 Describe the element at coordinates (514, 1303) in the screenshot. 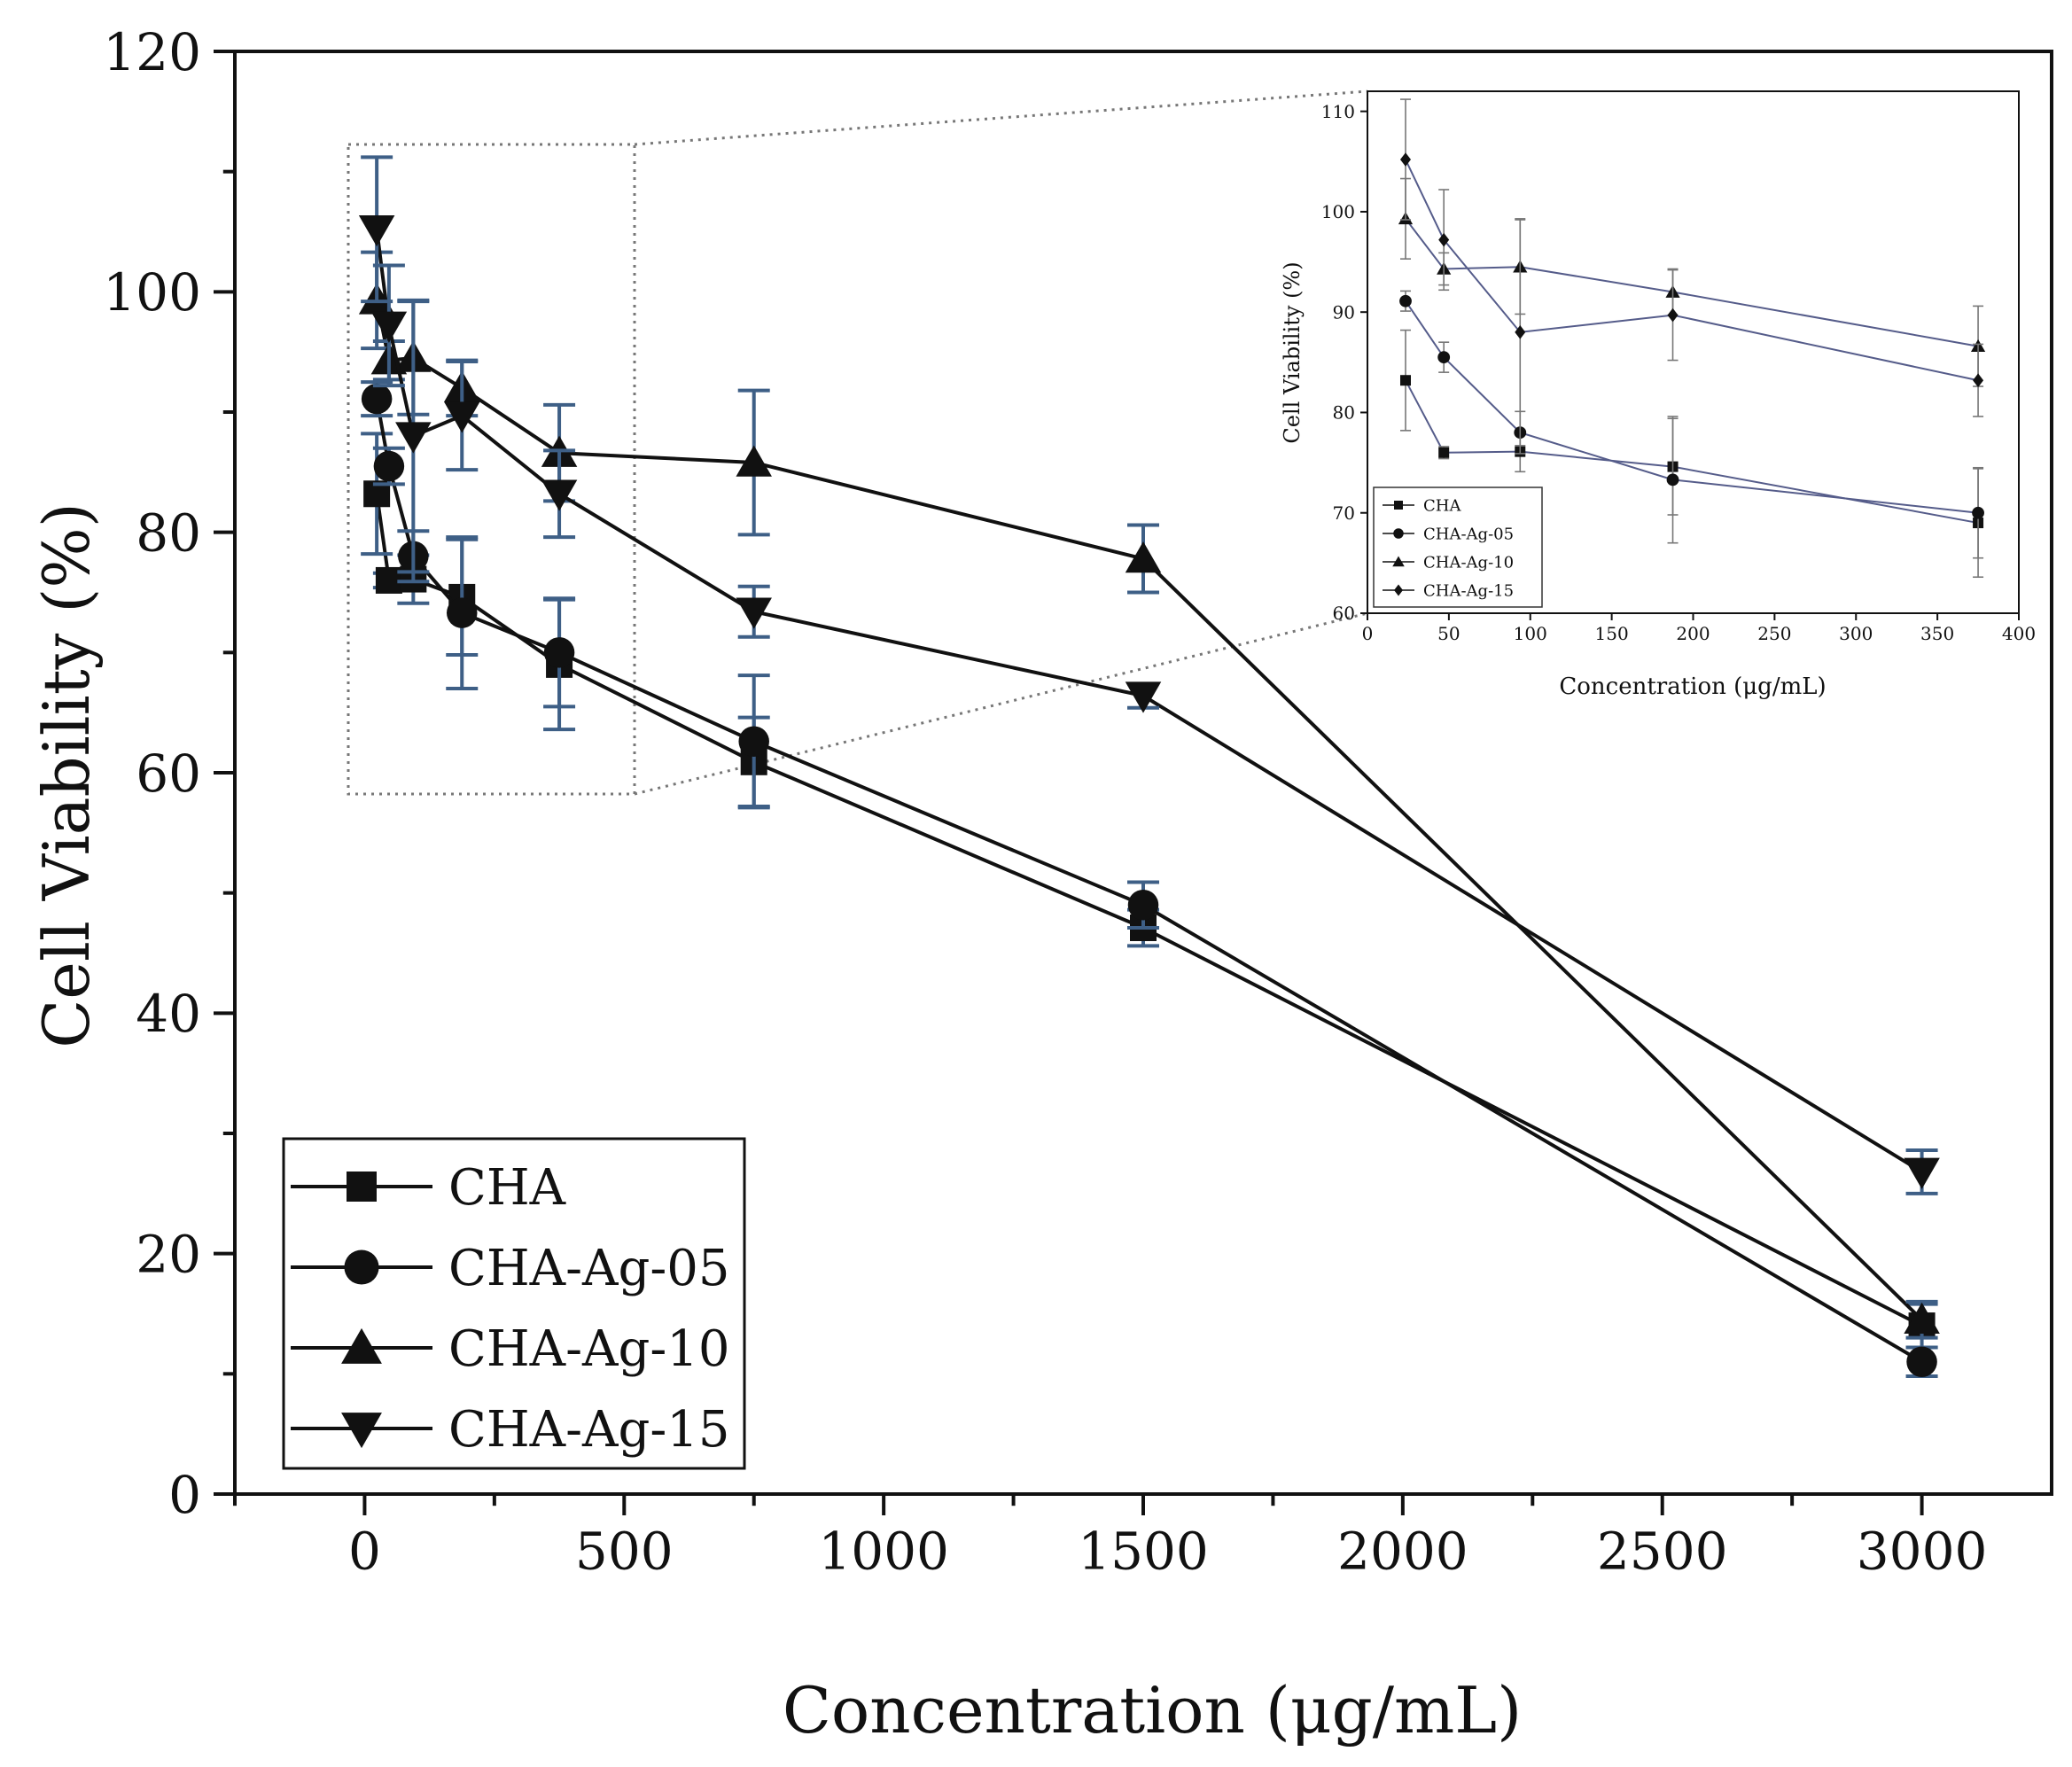

I see `main-legend: CHA CHA-Ag-05 CHA-Ag-10 CHA-Ag-15` at that location.